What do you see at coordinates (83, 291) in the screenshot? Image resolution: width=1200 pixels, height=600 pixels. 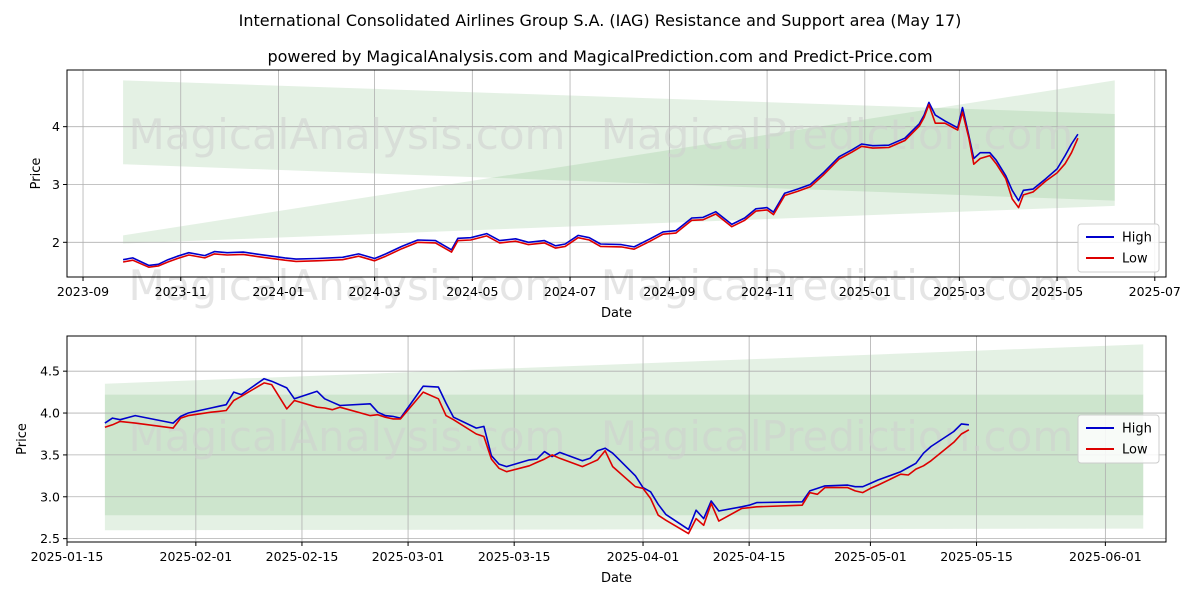 I see `x-tick-label: 2023-09` at bounding box center [83, 291].